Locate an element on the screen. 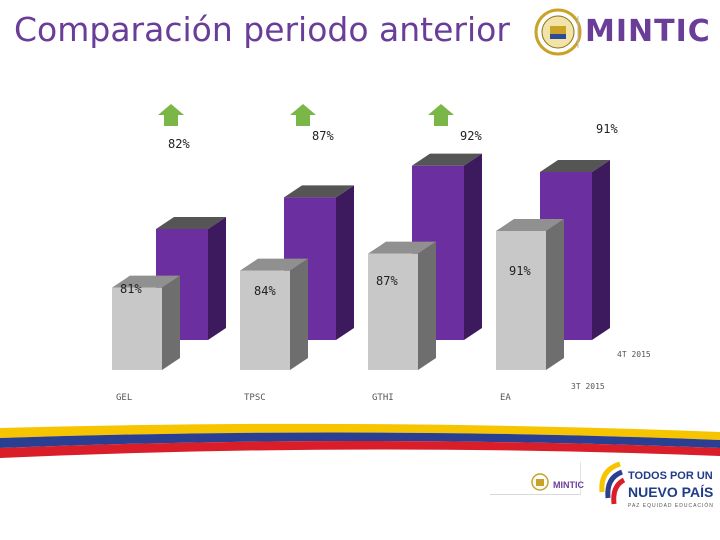  legend-3t-2015: 3T 2015 is located at coordinates (588, 386).